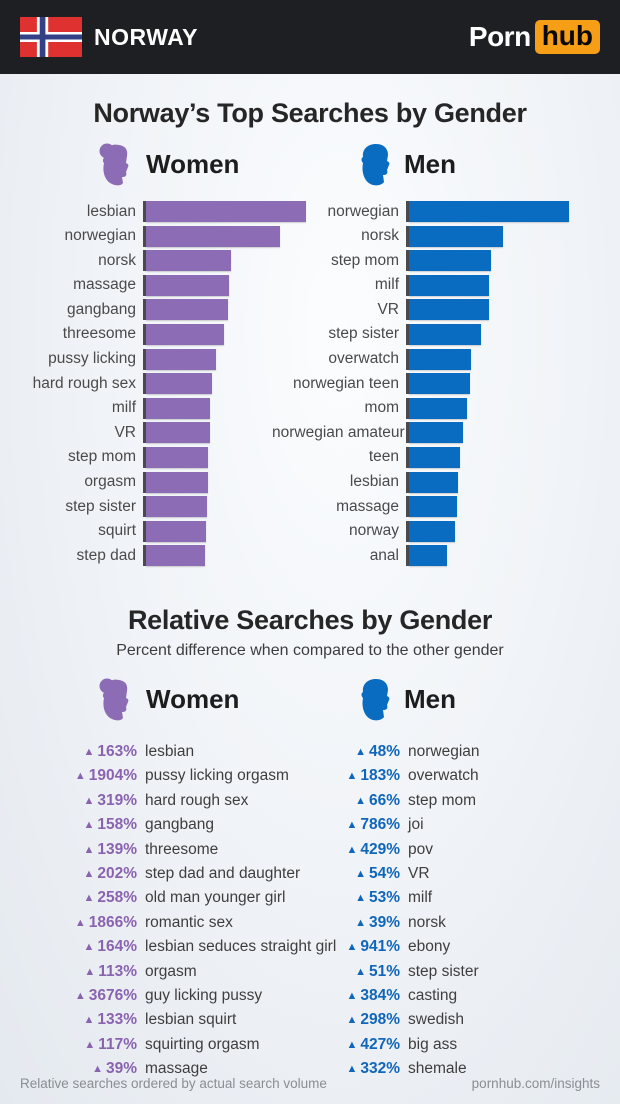  What do you see at coordinates (364, 260) in the screenshot?
I see `bar-label: step mom` at bounding box center [364, 260].